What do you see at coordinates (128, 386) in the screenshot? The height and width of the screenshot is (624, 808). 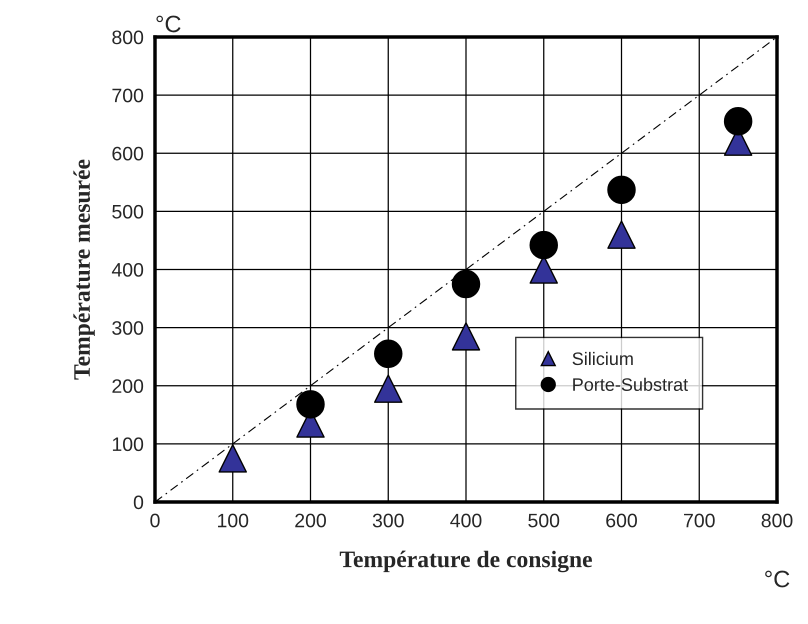 I see `y-tick-label: 200` at bounding box center [128, 386].